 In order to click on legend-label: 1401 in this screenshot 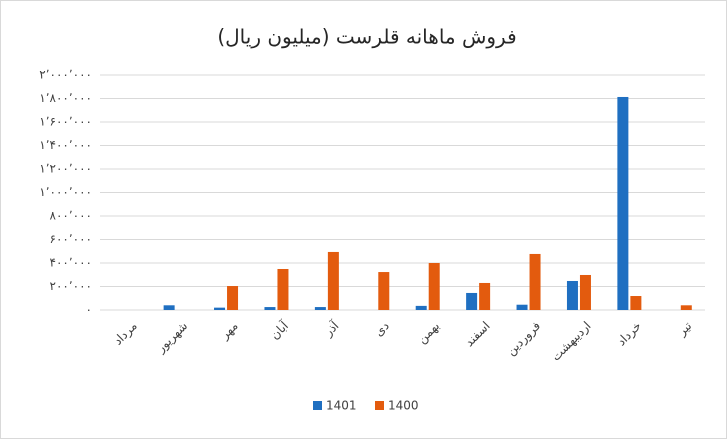, I will do `click(341, 406)`.